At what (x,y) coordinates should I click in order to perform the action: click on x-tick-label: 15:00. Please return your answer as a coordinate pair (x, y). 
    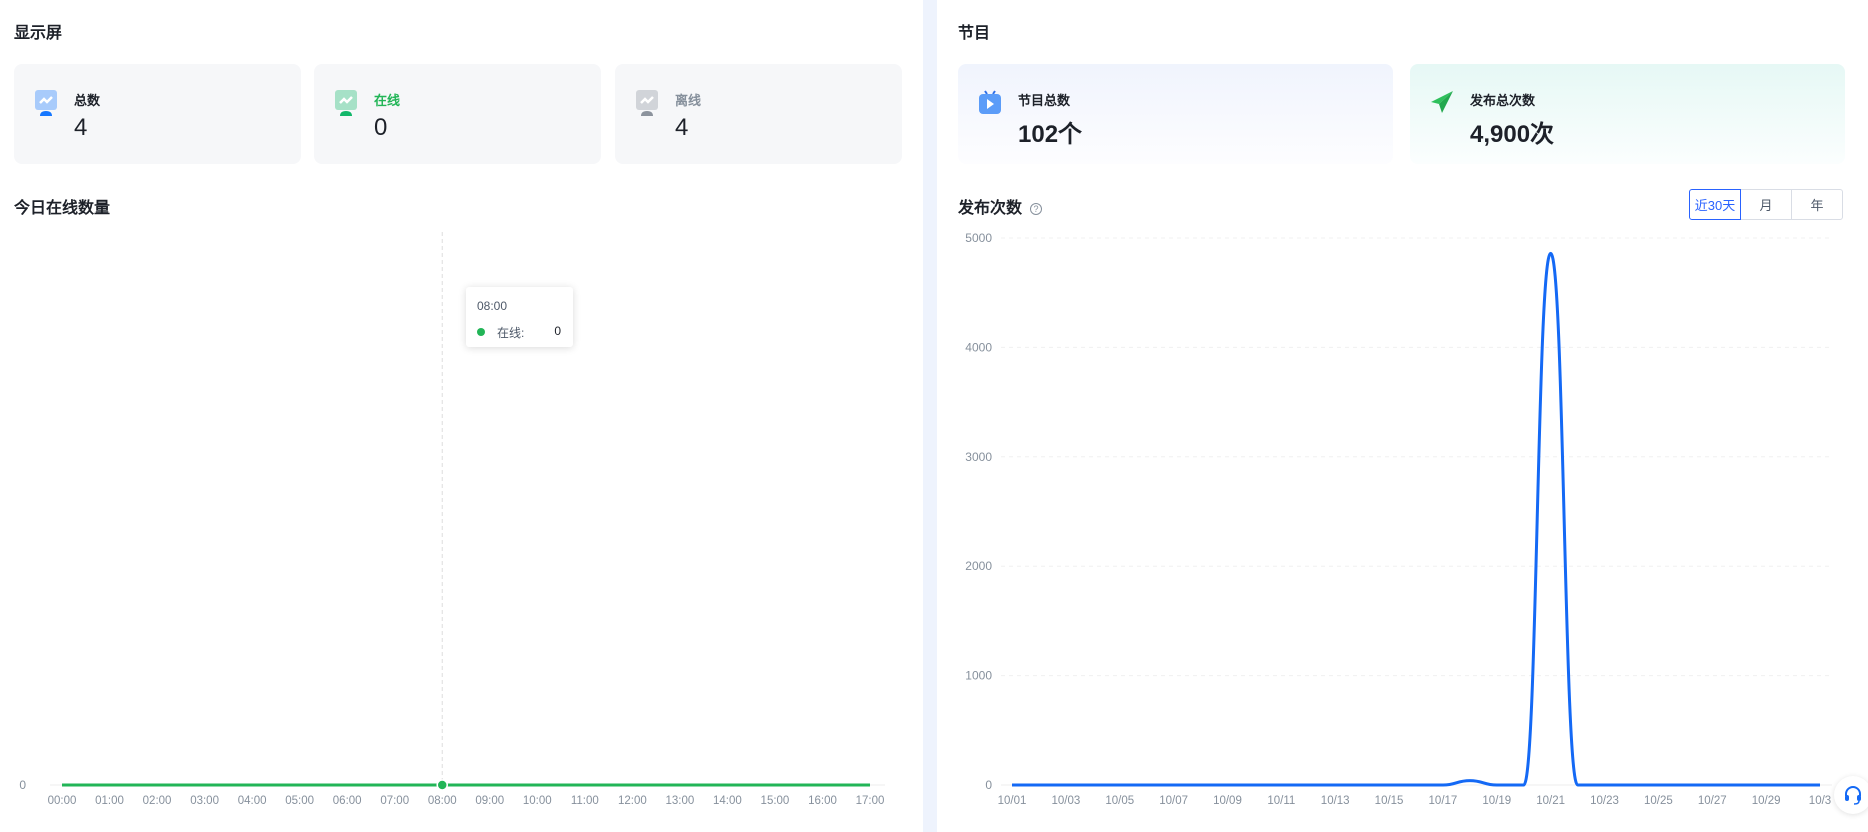
    Looking at the image, I should click on (775, 801).